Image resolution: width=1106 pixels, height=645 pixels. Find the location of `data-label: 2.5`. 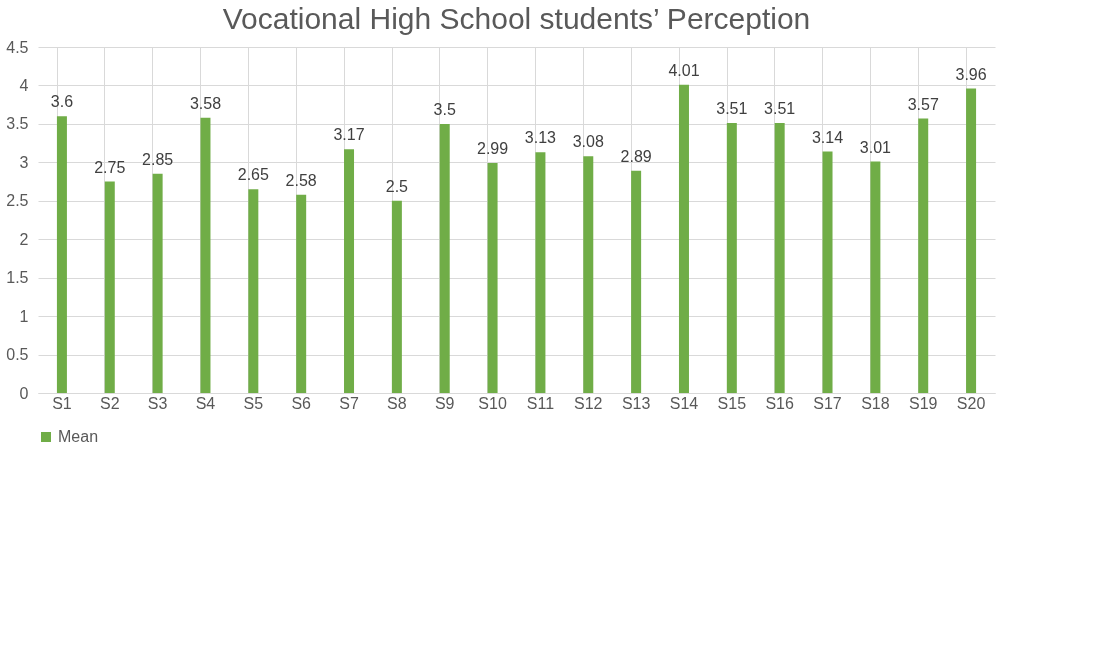

data-label: 2.5 is located at coordinates (397, 186).